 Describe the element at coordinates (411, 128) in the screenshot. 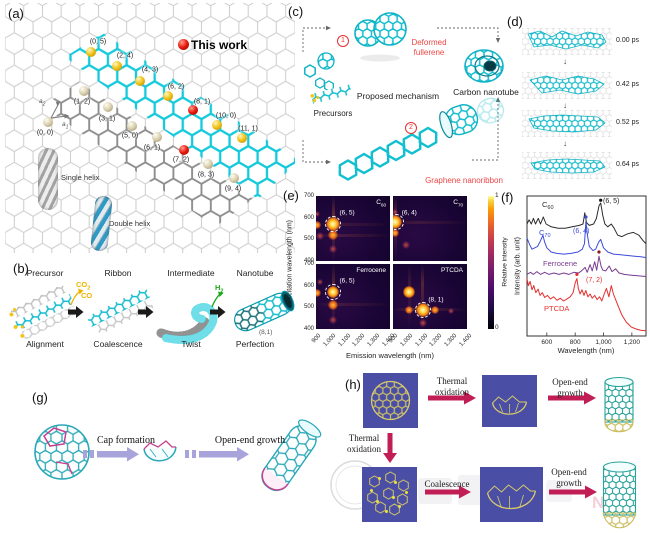

I see `step-2-badge: 2` at that location.